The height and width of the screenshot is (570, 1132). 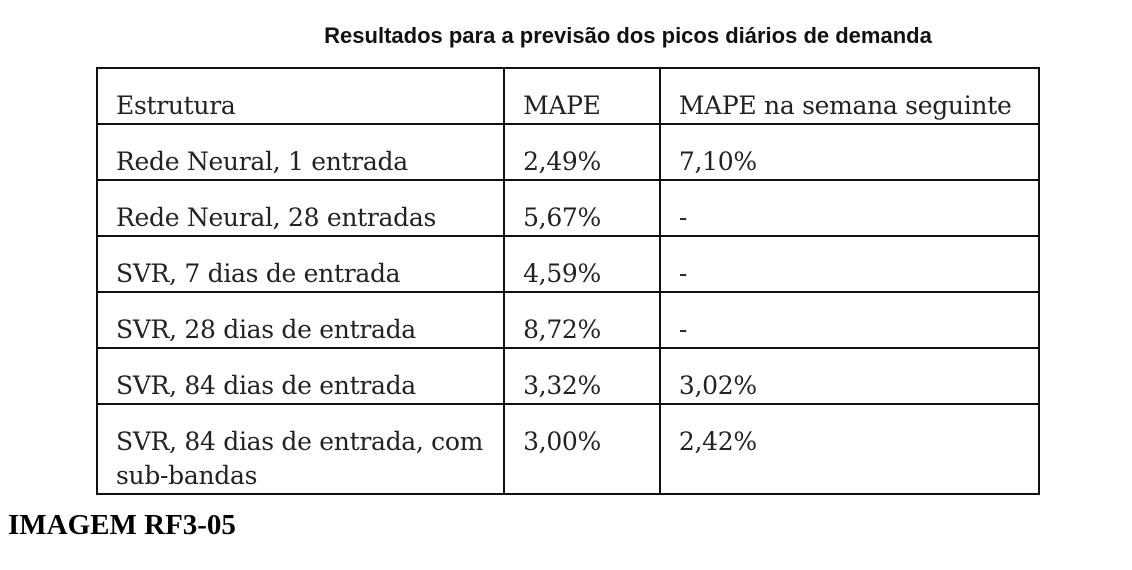 I want to click on cell-mape: 3,32%, so click(x=582, y=376).